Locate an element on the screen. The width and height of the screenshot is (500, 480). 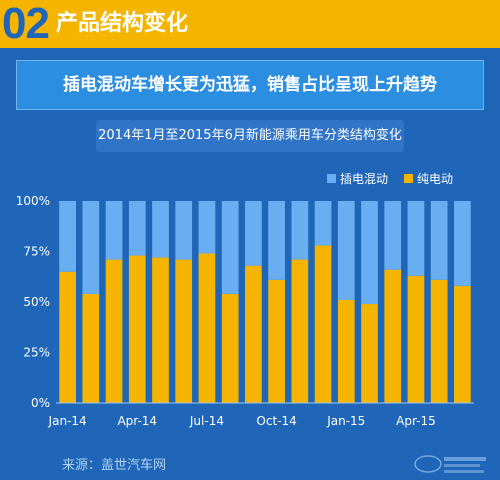
y-tick-label: 50% is located at coordinates (36, 302).